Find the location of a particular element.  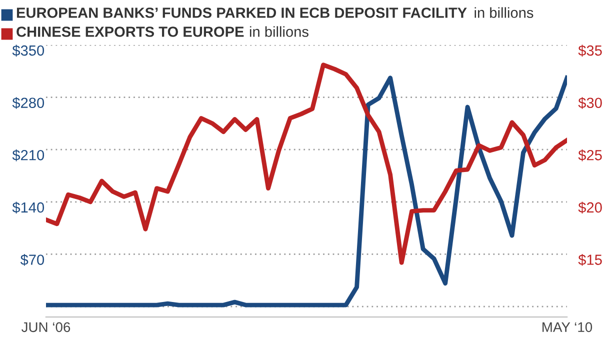

y2-tick-label: $30 is located at coordinates (590, 103).